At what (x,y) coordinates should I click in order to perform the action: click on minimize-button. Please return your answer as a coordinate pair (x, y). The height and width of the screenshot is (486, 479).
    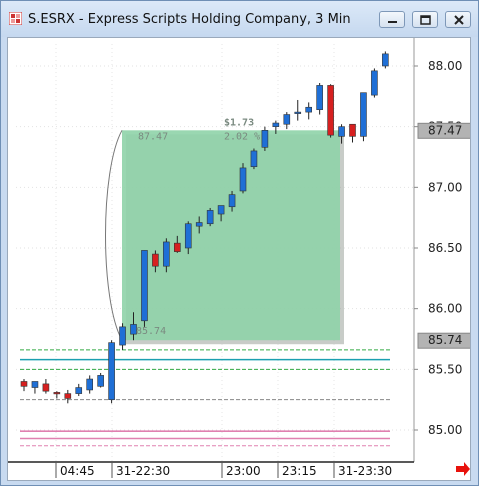
    Looking at the image, I should click on (392, 19).